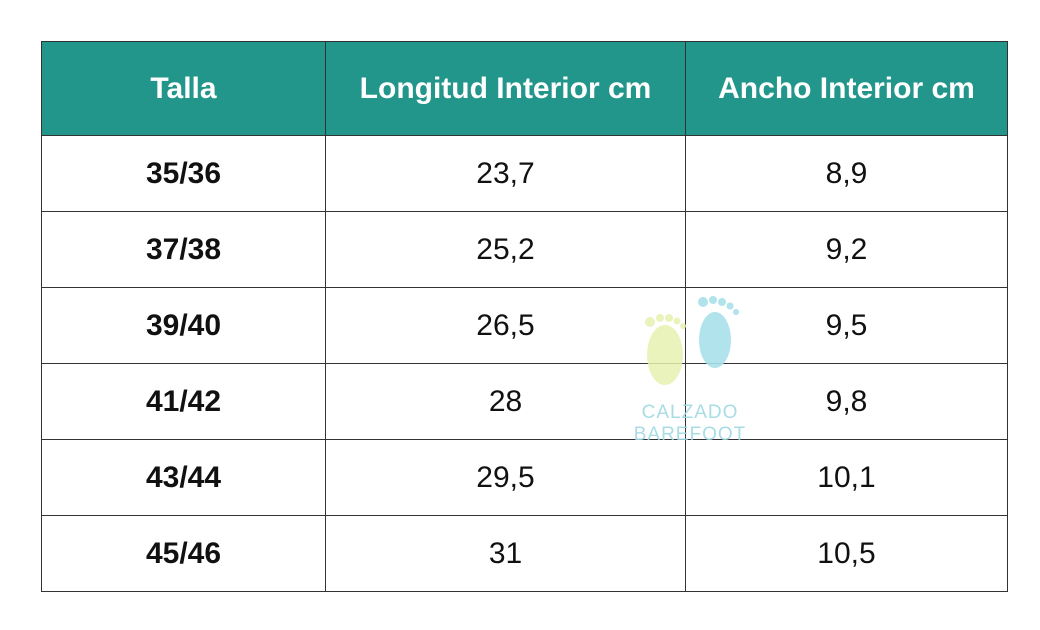 Image resolution: width=1040 pixels, height=630 pixels. I want to click on table-row: 43/44 29,5 10,1, so click(524, 477).